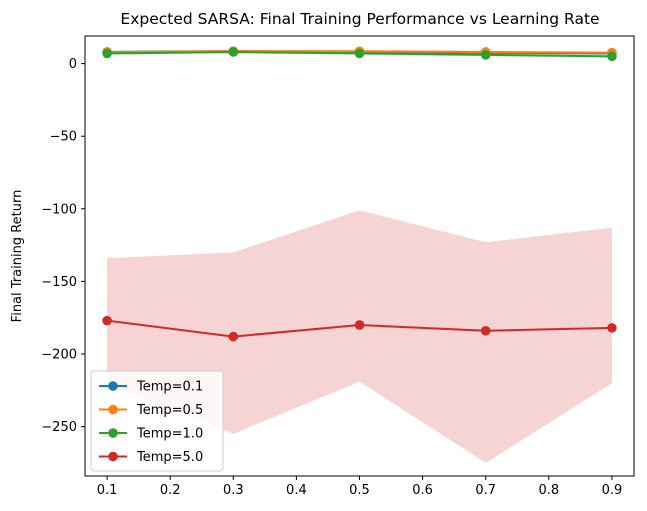 The image size is (647, 511). I want to click on legend-label-temp-0-5: Temp=0.5, so click(169, 410).